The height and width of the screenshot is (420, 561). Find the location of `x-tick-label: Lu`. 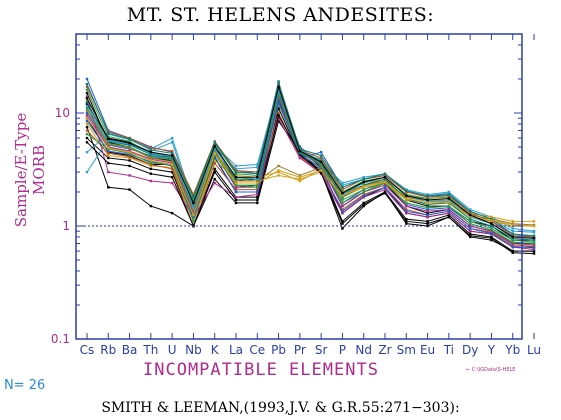

x-tick-label: Lu is located at coordinates (534, 350).